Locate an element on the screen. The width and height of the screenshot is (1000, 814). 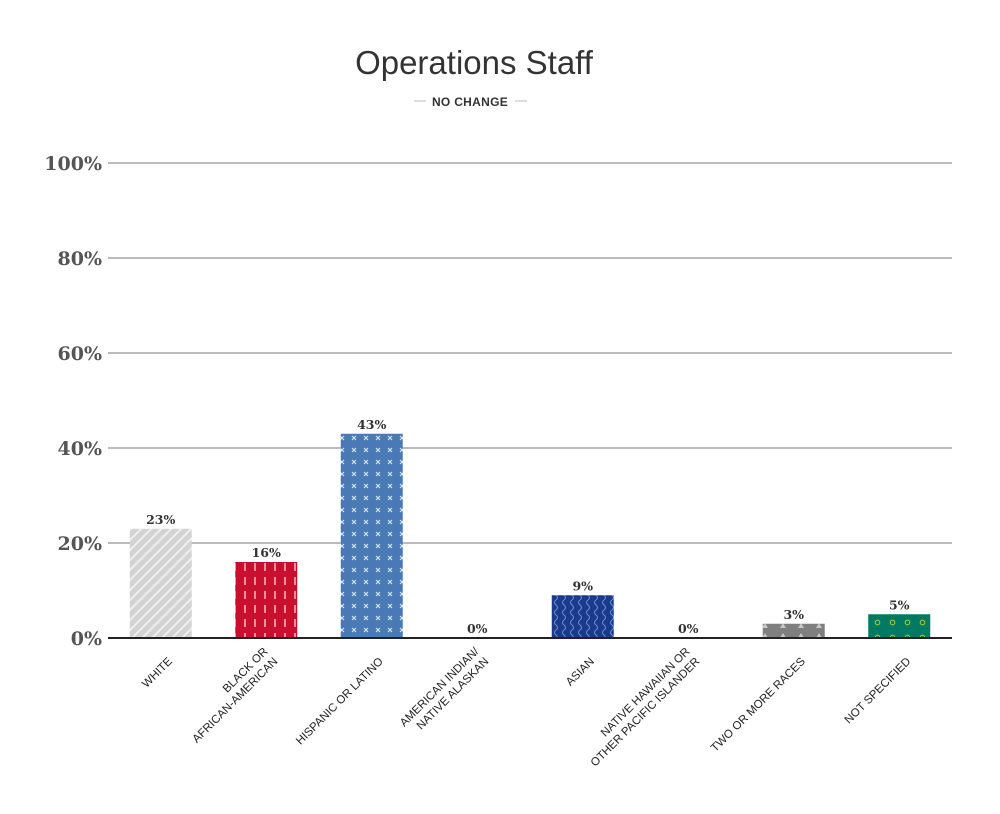
chart-title: Operations Staff is located at coordinates (474, 62).